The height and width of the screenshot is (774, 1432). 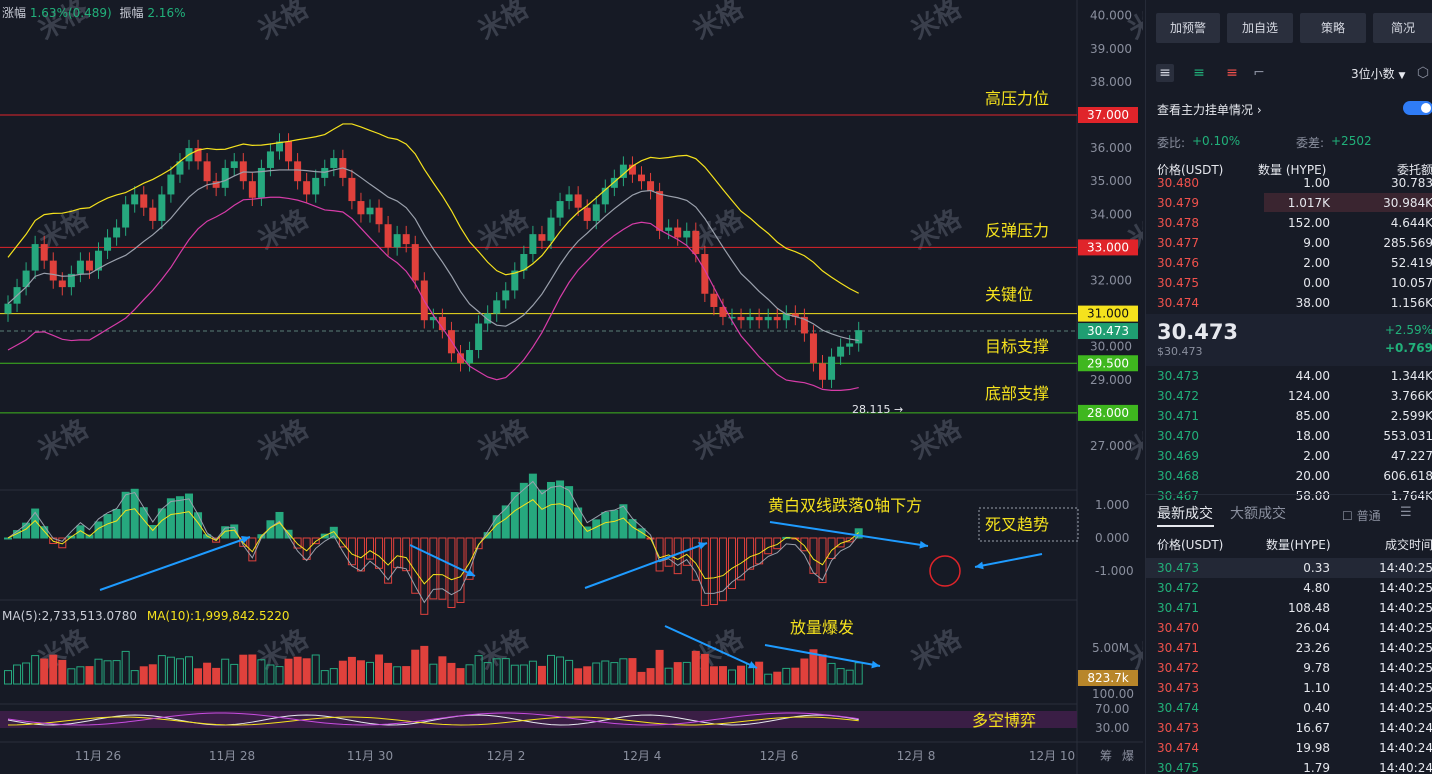 I want to click on bid-row: 30.473 44.00 1.344K, so click(x=1289, y=376).